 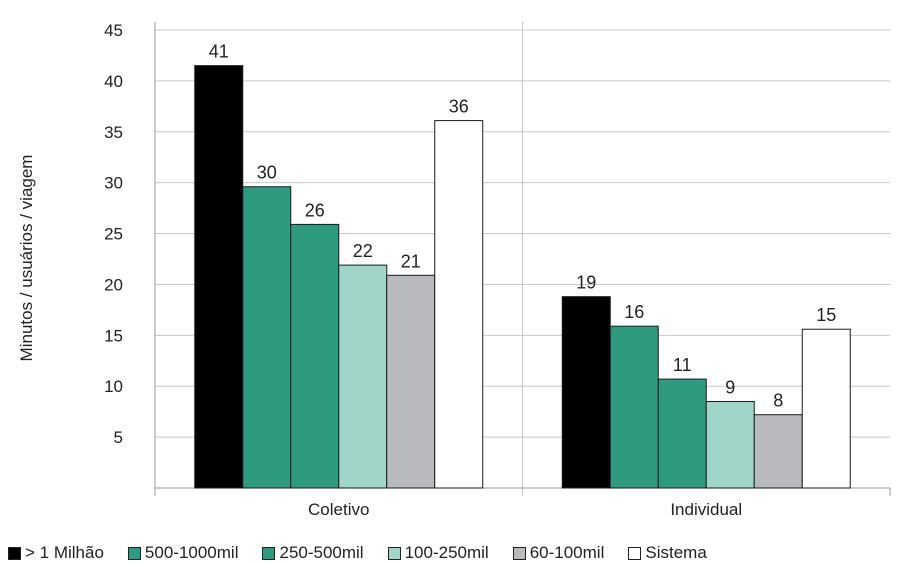 I want to click on legend-item: 500-1000mil, so click(x=183, y=553).